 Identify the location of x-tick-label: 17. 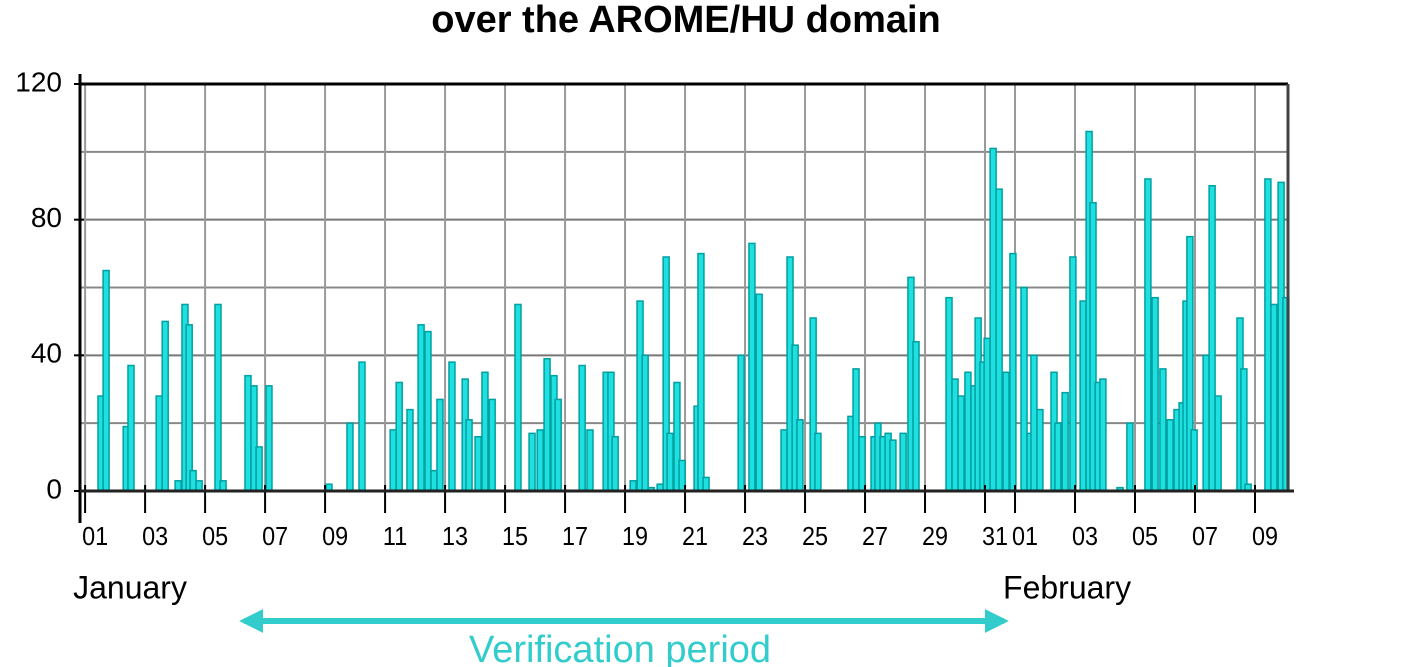
(575, 537).